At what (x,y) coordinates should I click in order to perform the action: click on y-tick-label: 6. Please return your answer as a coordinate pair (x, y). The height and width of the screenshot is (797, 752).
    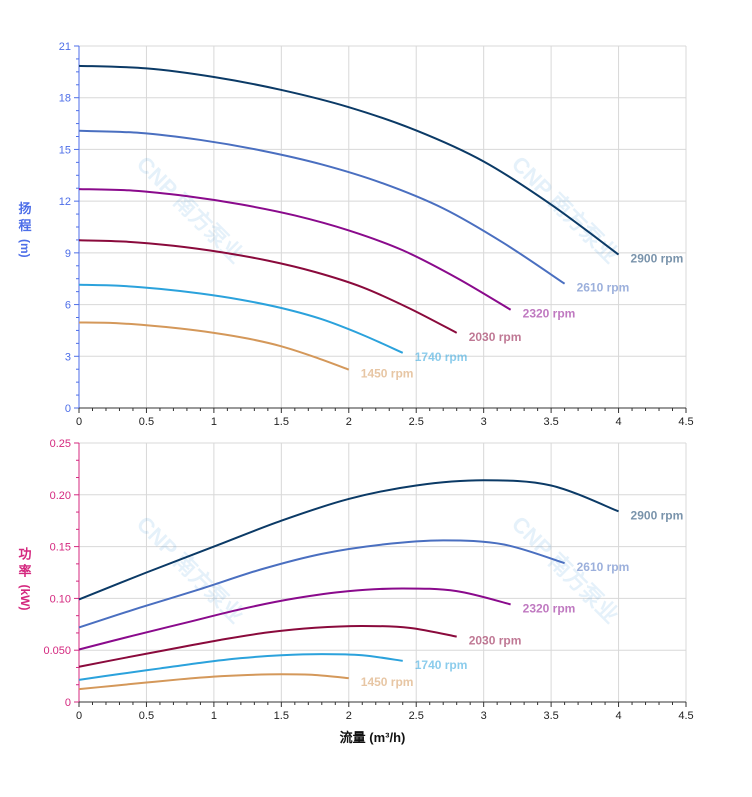
    Looking at the image, I should click on (68, 306).